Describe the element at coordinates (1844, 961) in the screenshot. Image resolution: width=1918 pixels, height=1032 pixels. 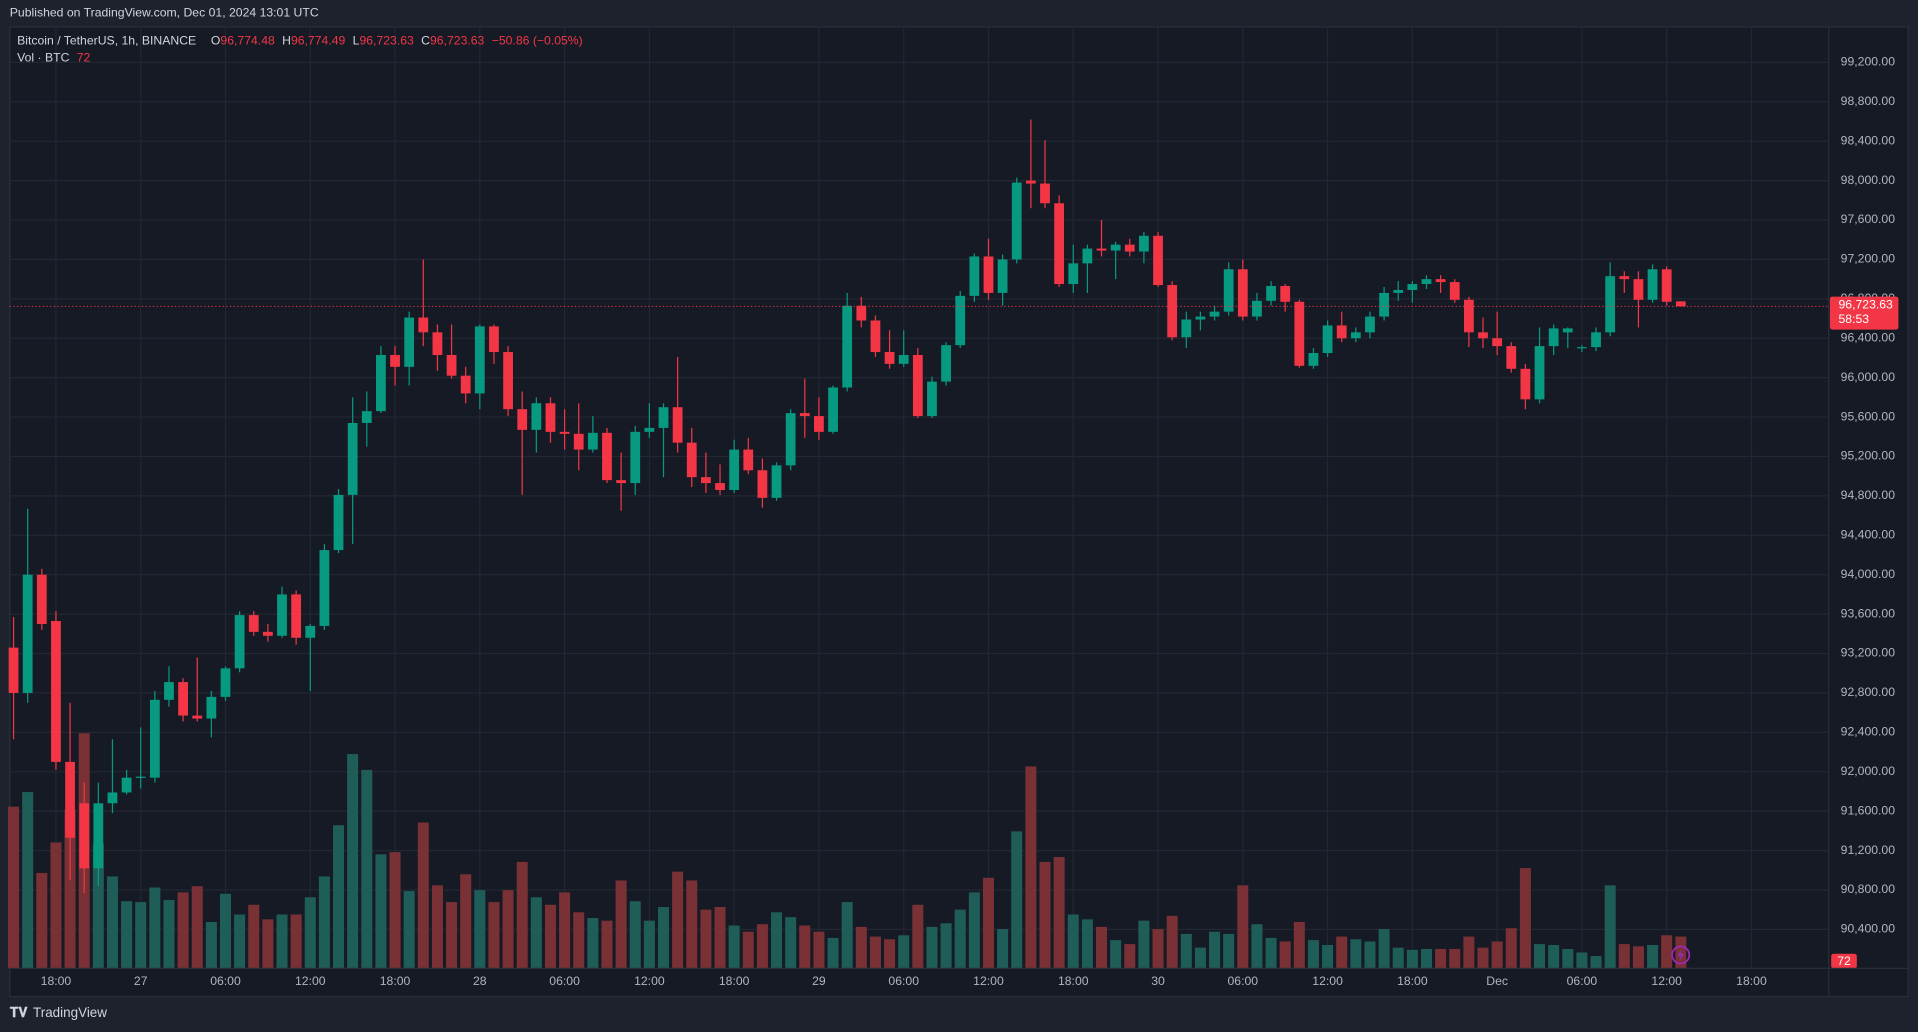
I see `last-volume-label: 72` at that location.